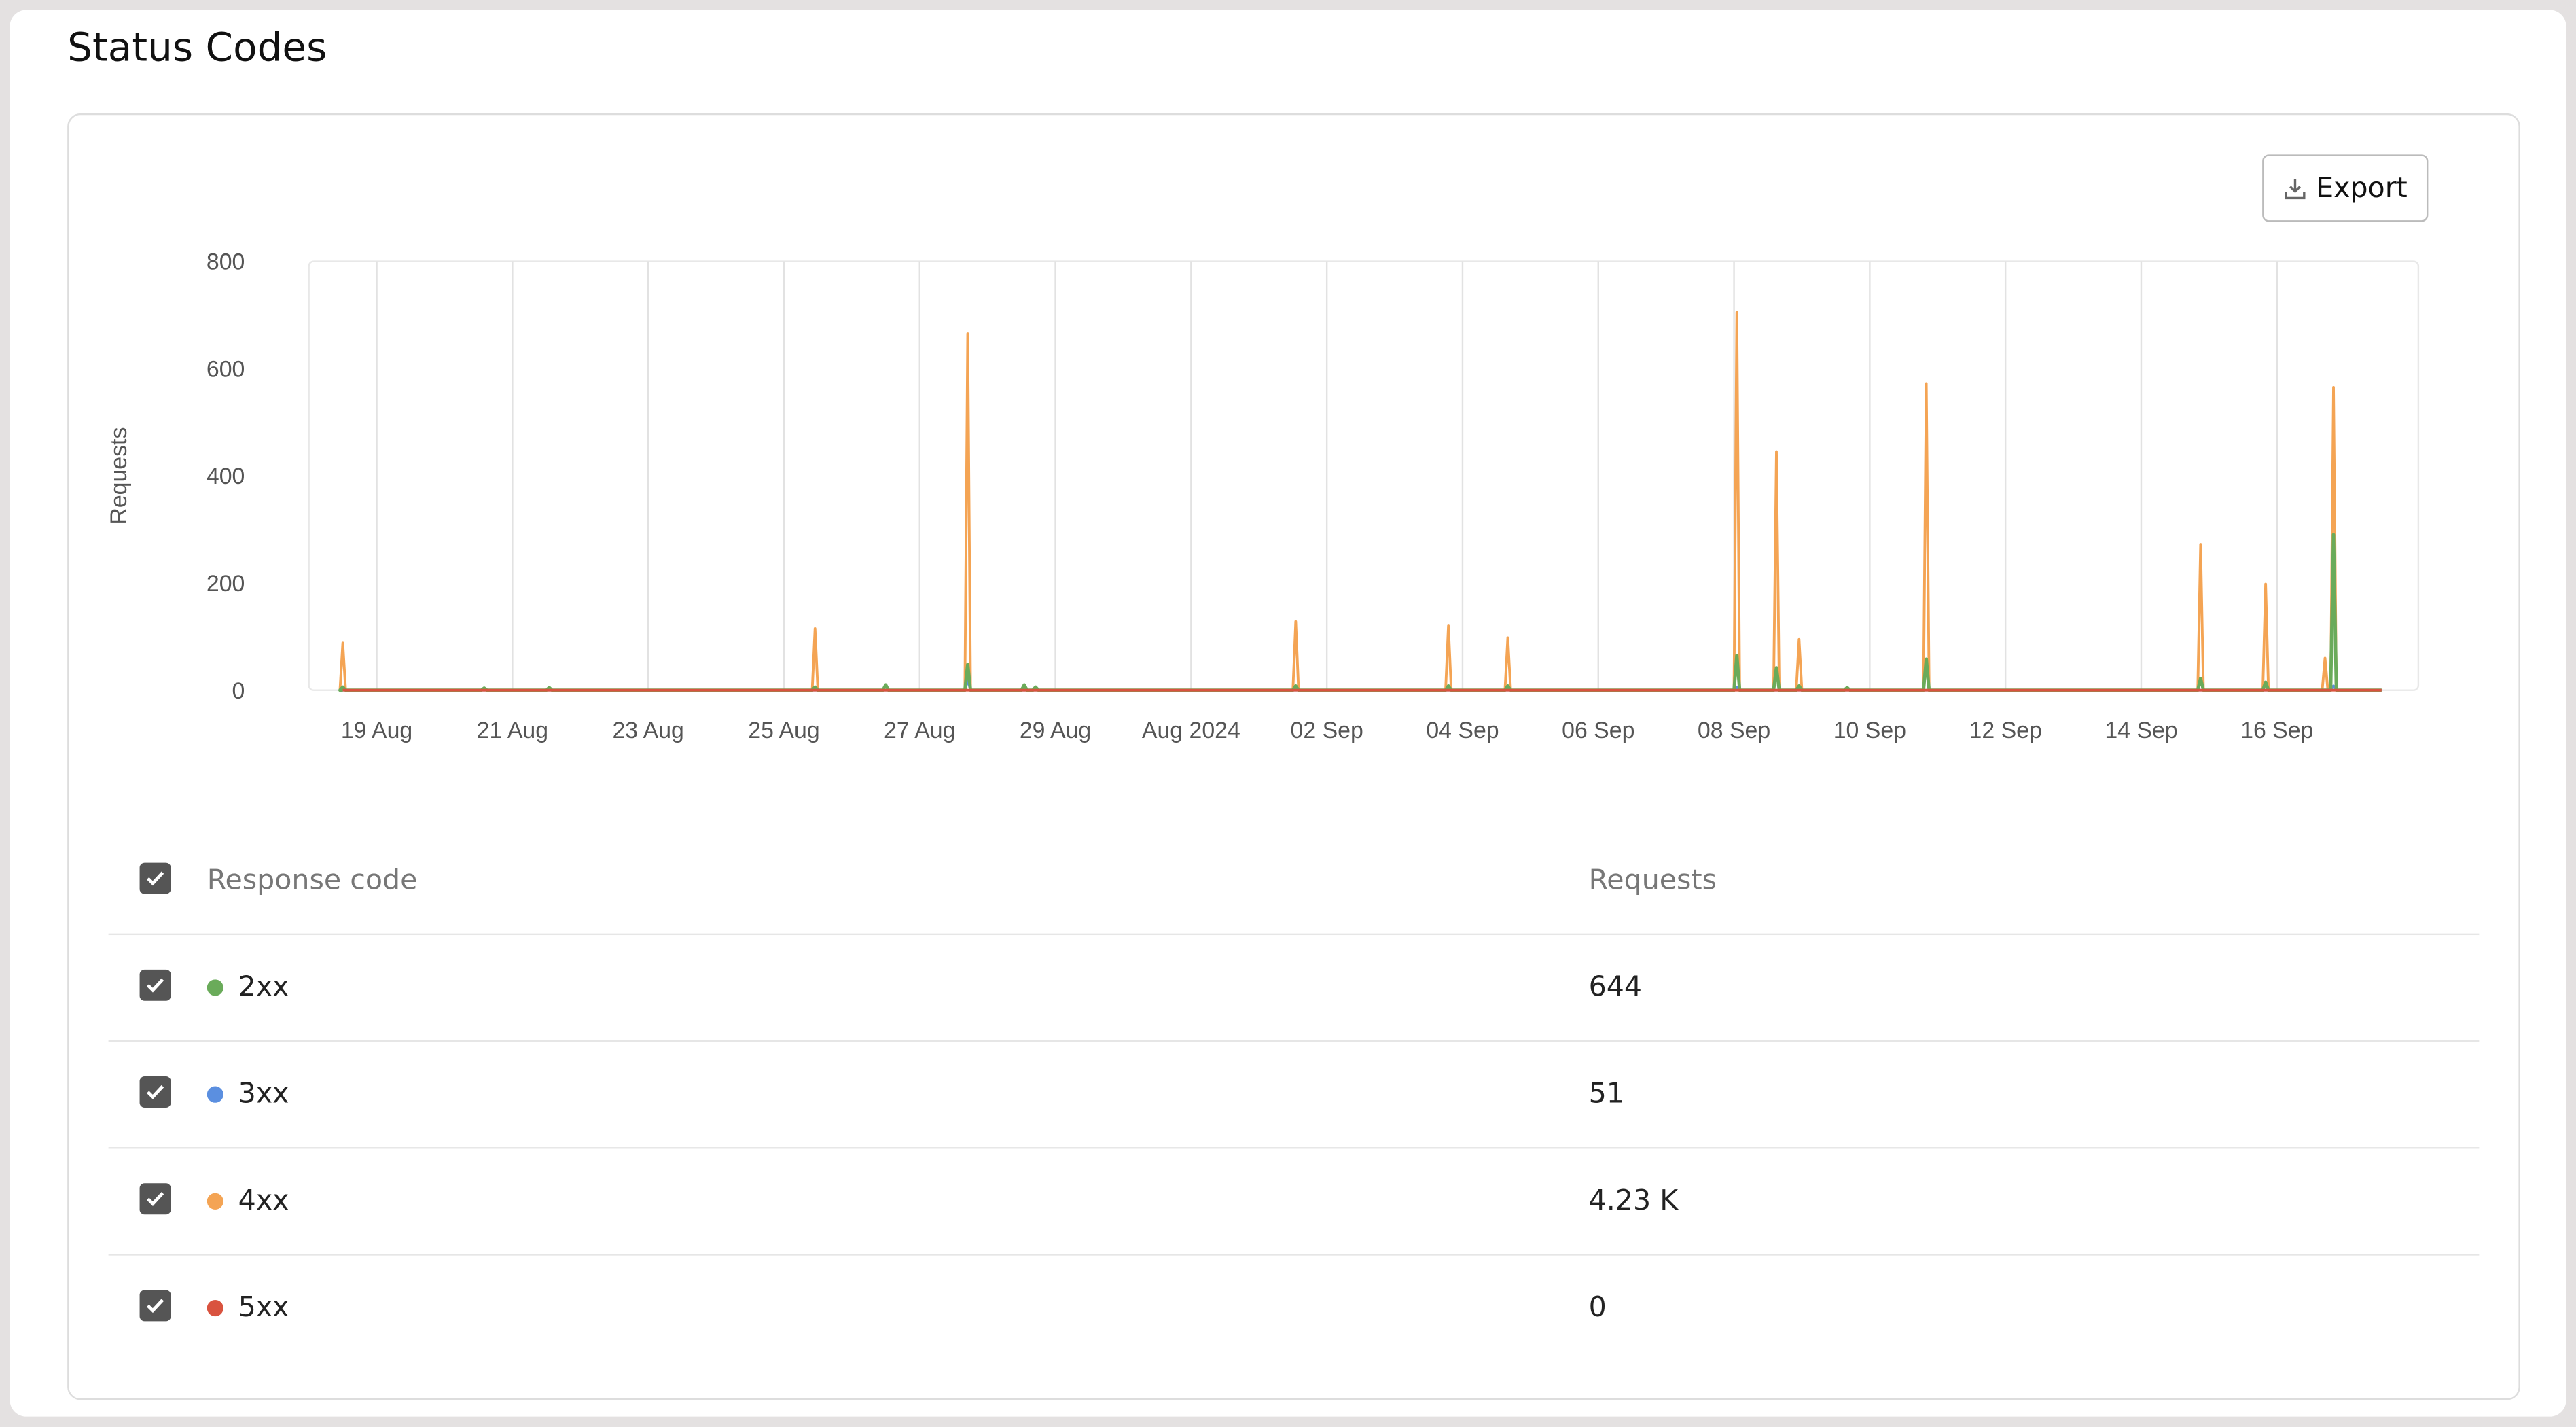  What do you see at coordinates (1634, 1201) in the screenshot?
I see `request-count: 4.23 K` at bounding box center [1634, 1201].